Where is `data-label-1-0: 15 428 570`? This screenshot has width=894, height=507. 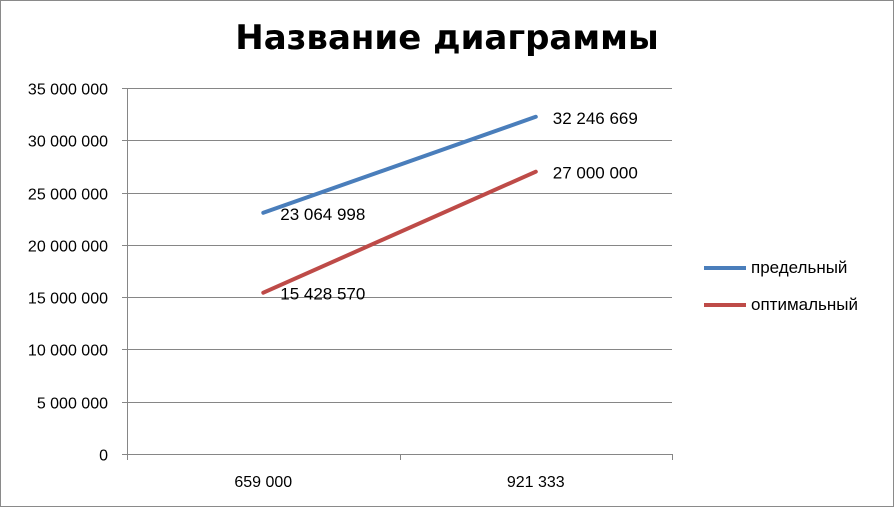 data-label-1-0: 15 428 570 is located at coordinates (322, 294).